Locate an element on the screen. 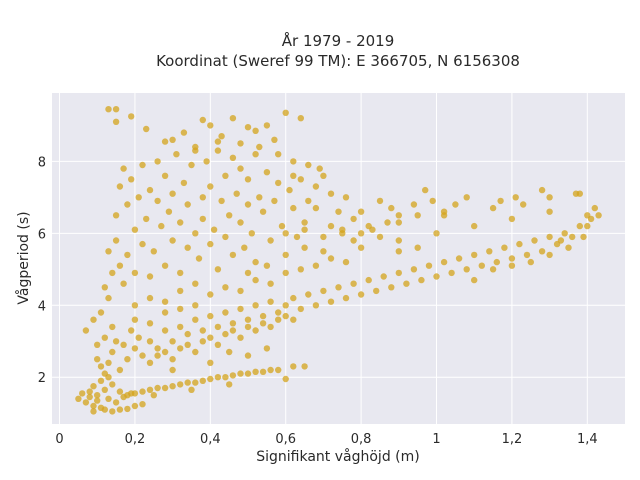 This screenshot has width=640, height=480. x-tick-label: 0,8 is located at coordinates (361, 439).